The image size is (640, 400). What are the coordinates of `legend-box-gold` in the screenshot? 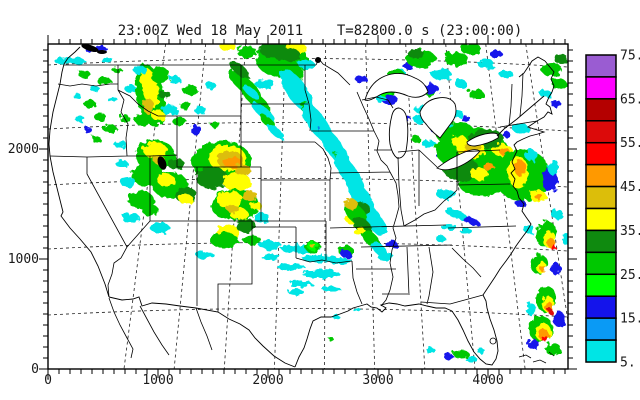 It's located at (601, 197).